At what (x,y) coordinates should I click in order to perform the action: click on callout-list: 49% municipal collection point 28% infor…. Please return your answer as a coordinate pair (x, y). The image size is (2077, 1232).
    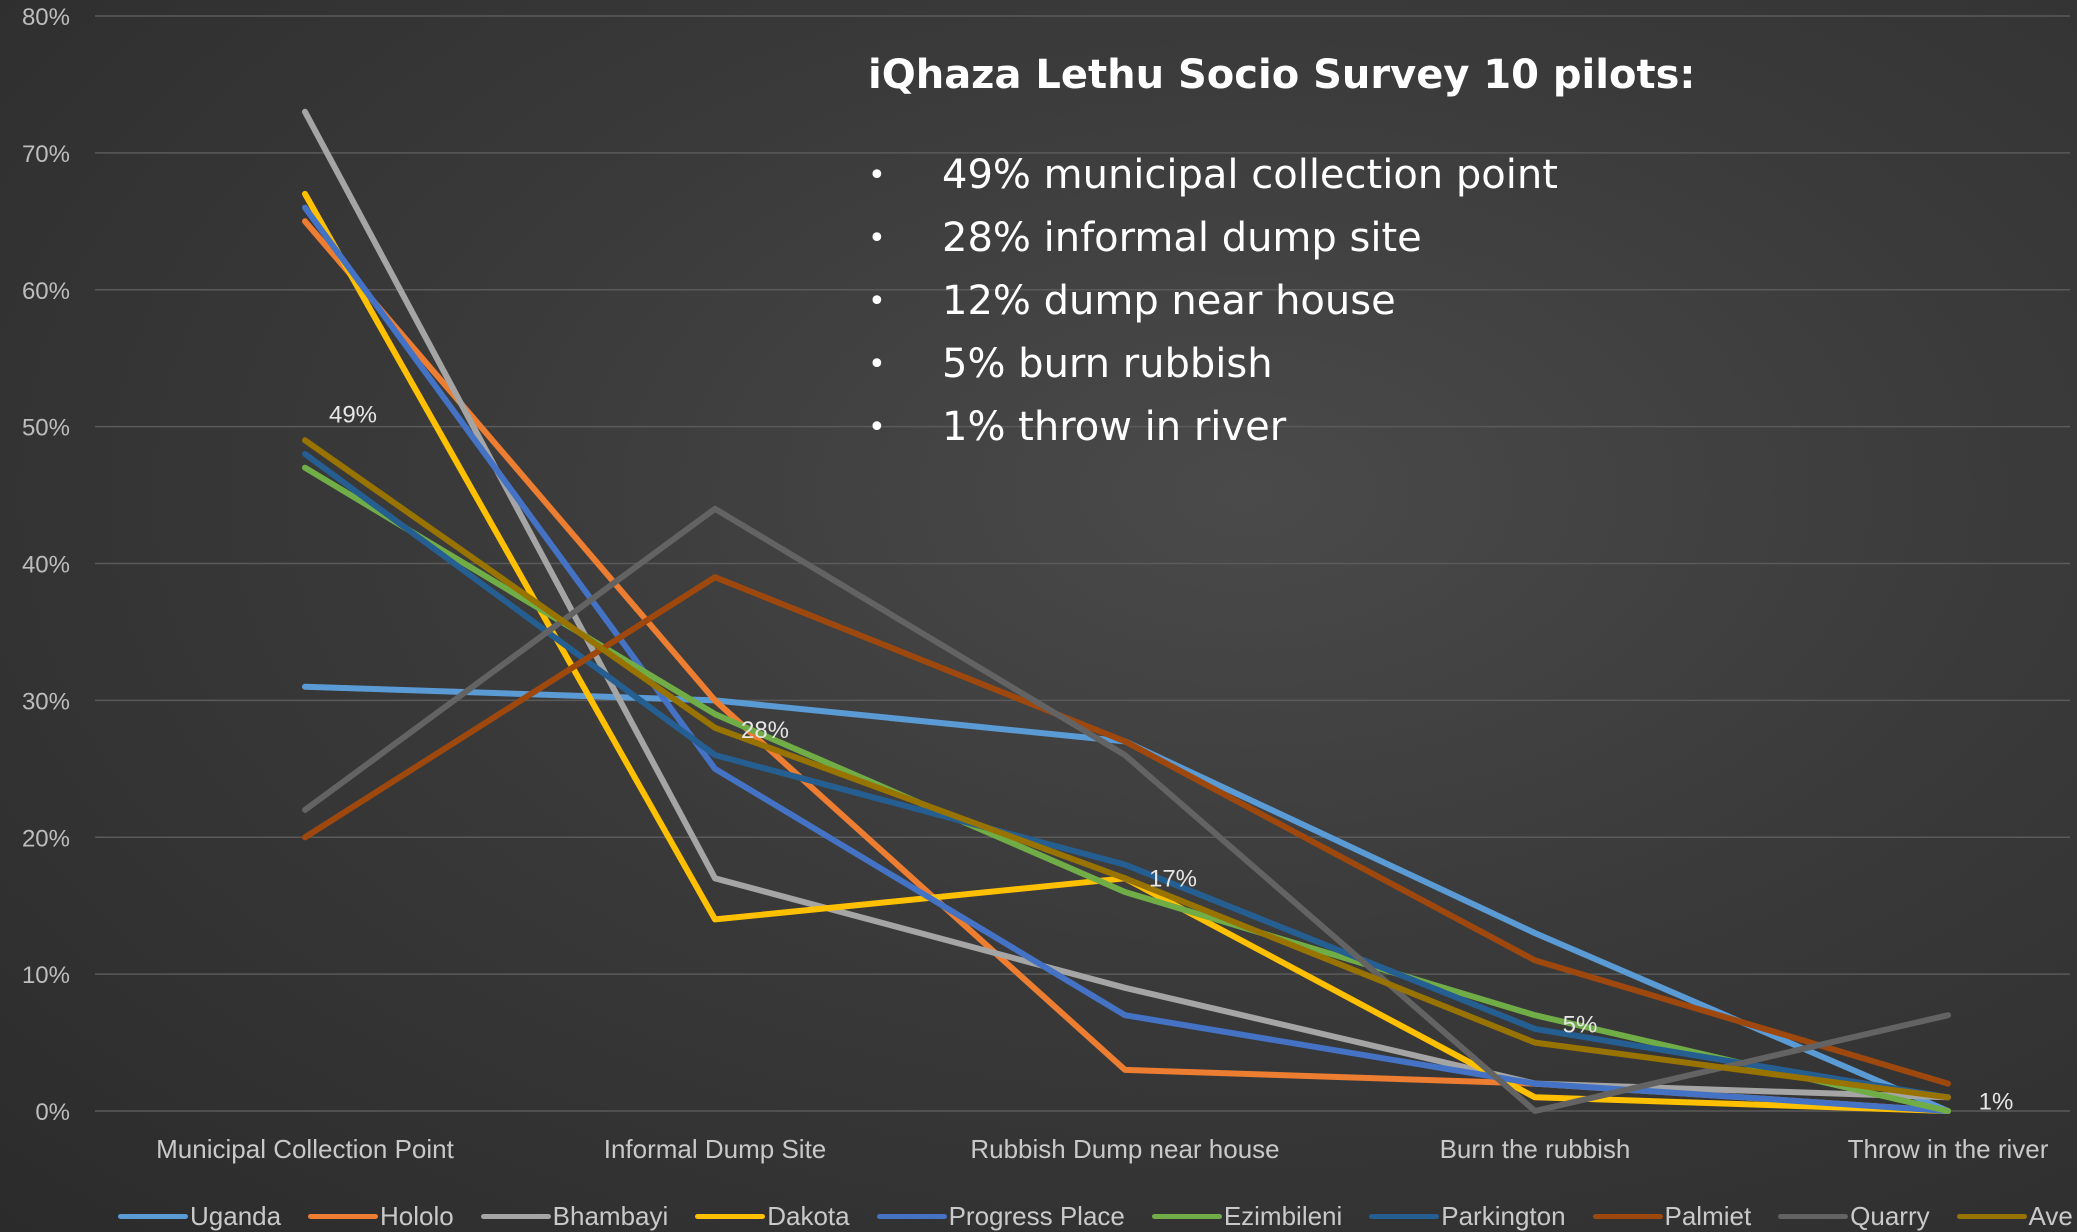
    Looking at the image, I should click on (1418, 301).